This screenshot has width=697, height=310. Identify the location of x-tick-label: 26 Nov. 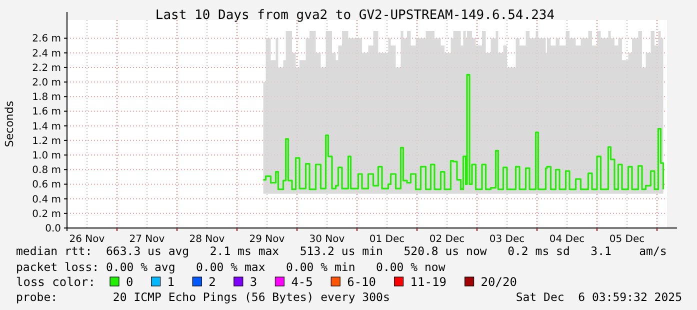
(87, 239).